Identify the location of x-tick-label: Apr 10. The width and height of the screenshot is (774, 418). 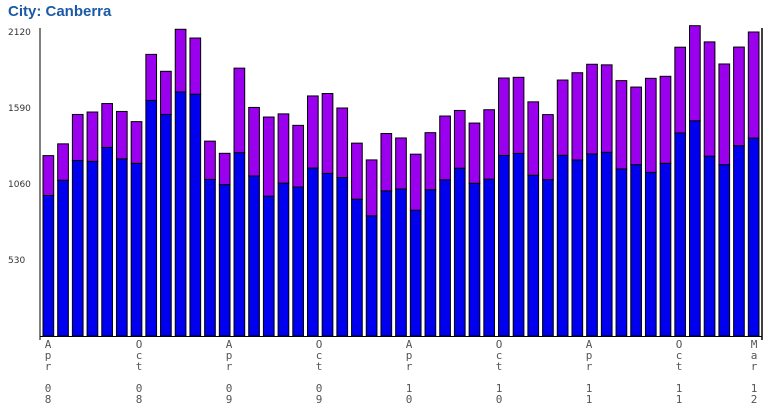
(409, 372).